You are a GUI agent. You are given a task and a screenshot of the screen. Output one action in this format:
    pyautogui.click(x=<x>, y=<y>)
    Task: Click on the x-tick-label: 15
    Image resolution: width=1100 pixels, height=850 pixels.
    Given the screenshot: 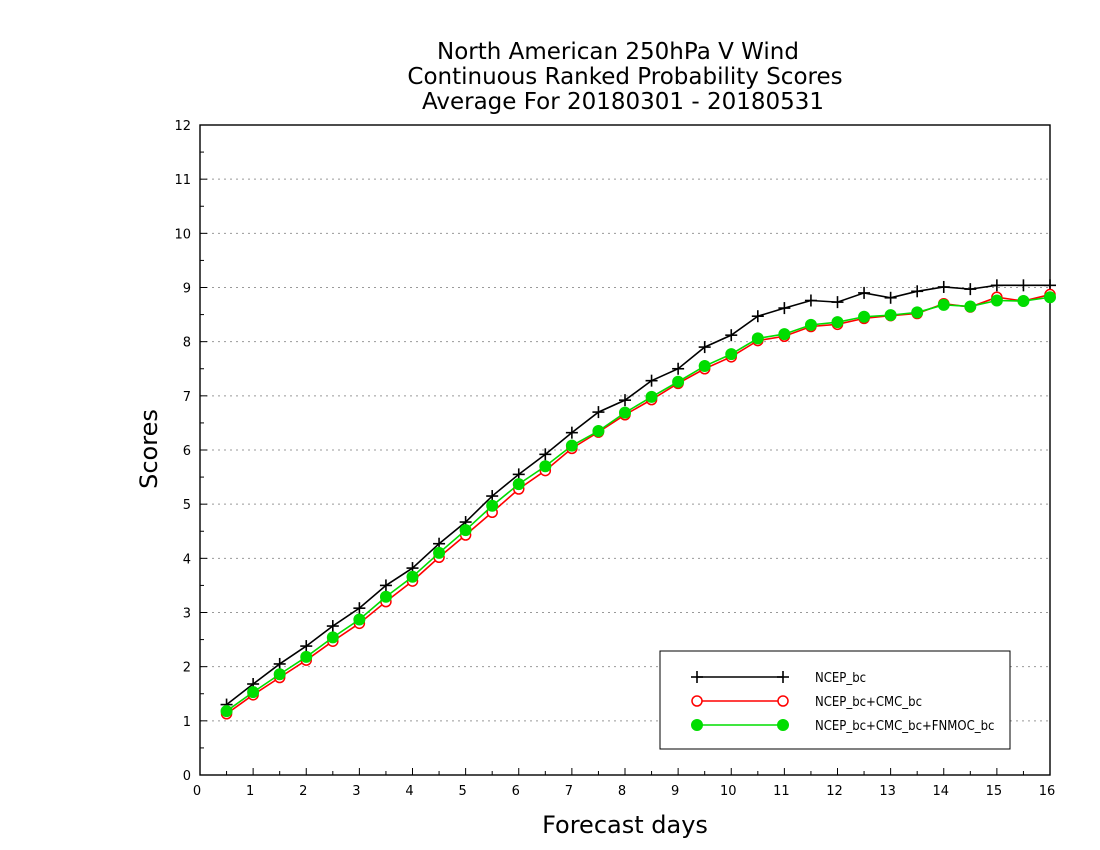 What is the action you would take?
    pyautogui.click(x=994, y=791)
    